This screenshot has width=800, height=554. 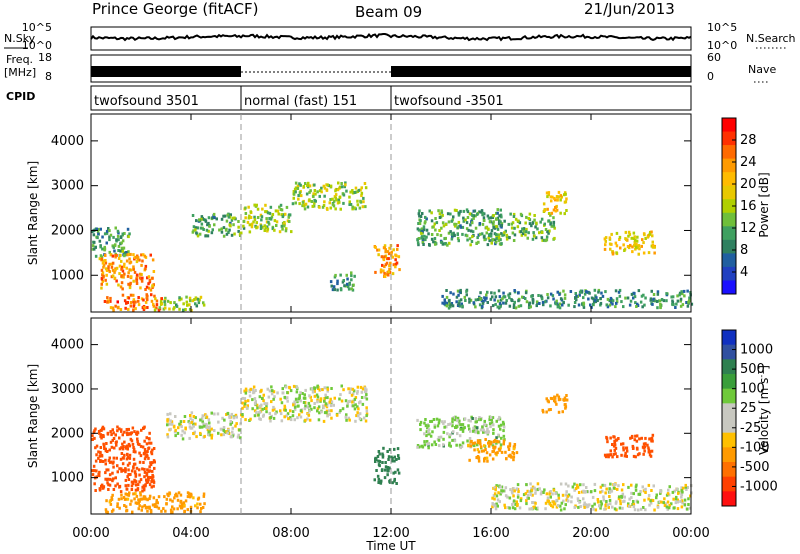 What do you see at coordinates (748, 228) in the screenshot?
I see `colorbar-tick-label: 12` at bounding box center [748, 228].